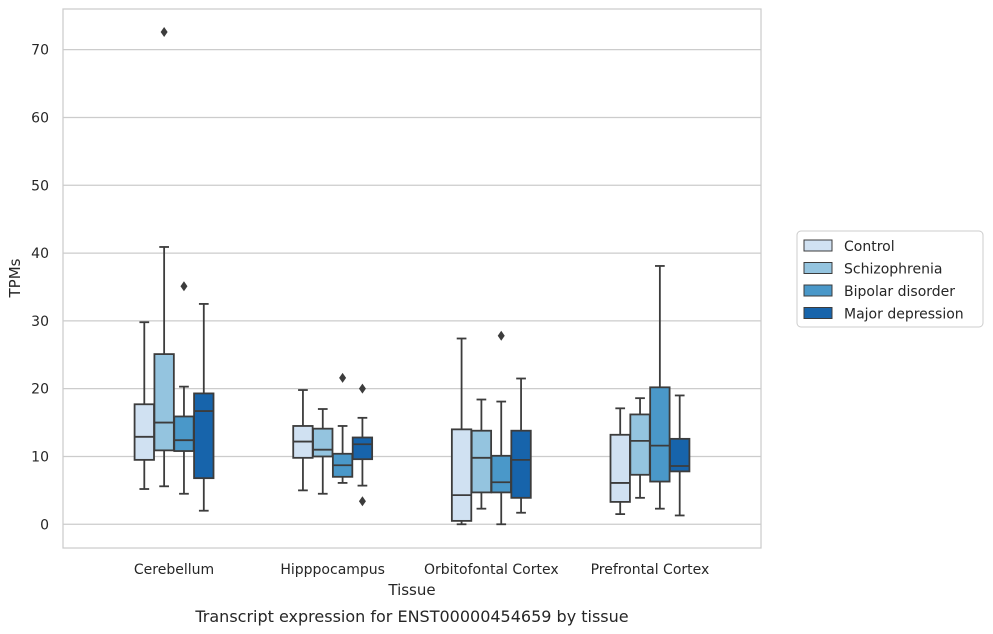 This screenshot has height=634, width=993. I want to click on box-major-depression-prefrontal-cortex, so click(680, 455).